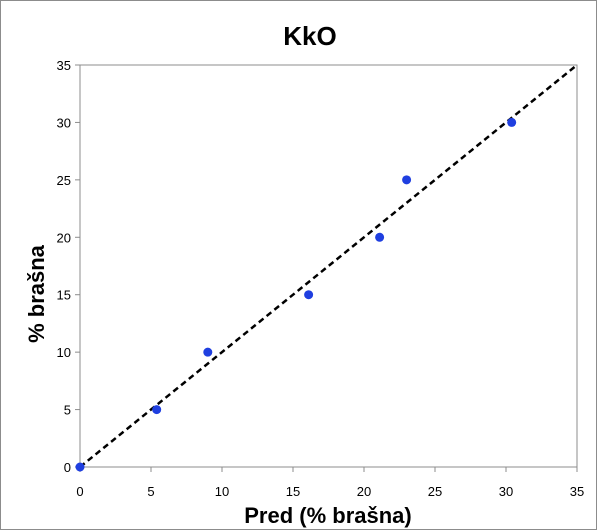 This screenshot has height=530, width=597. I want to click on x-tick-label: 20, so click(364, 491).